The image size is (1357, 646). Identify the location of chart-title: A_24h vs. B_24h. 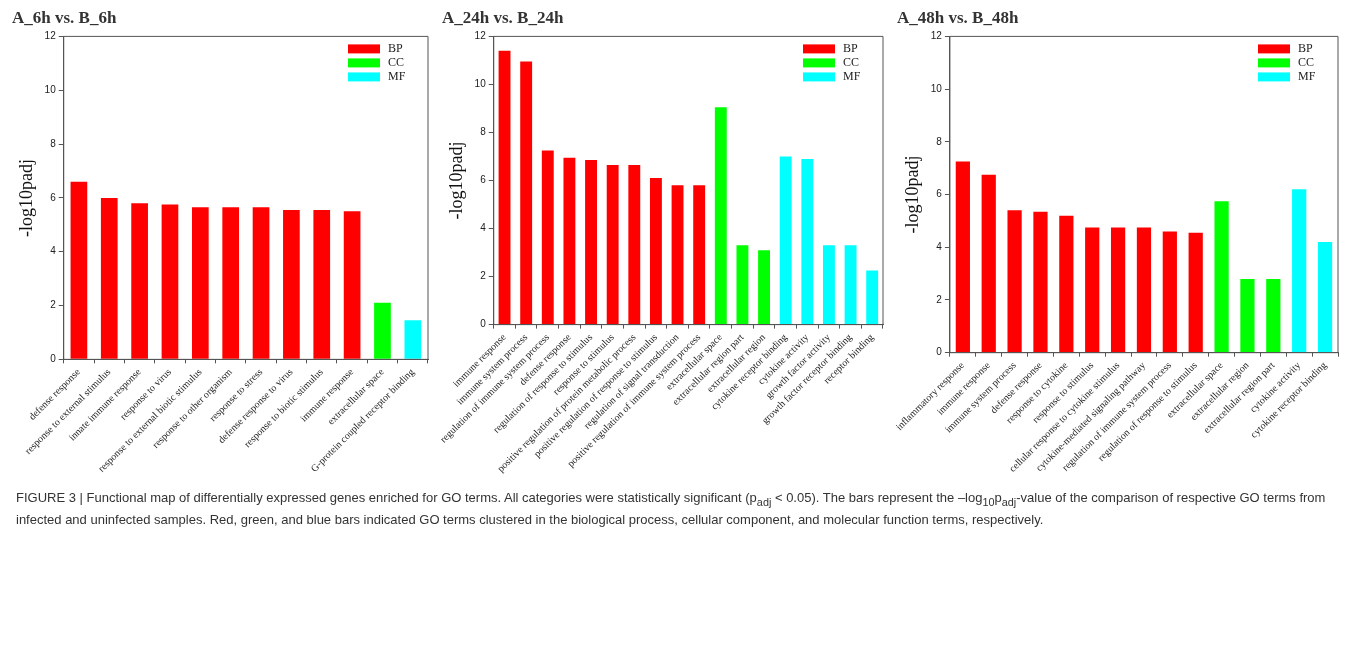
(503, 17).